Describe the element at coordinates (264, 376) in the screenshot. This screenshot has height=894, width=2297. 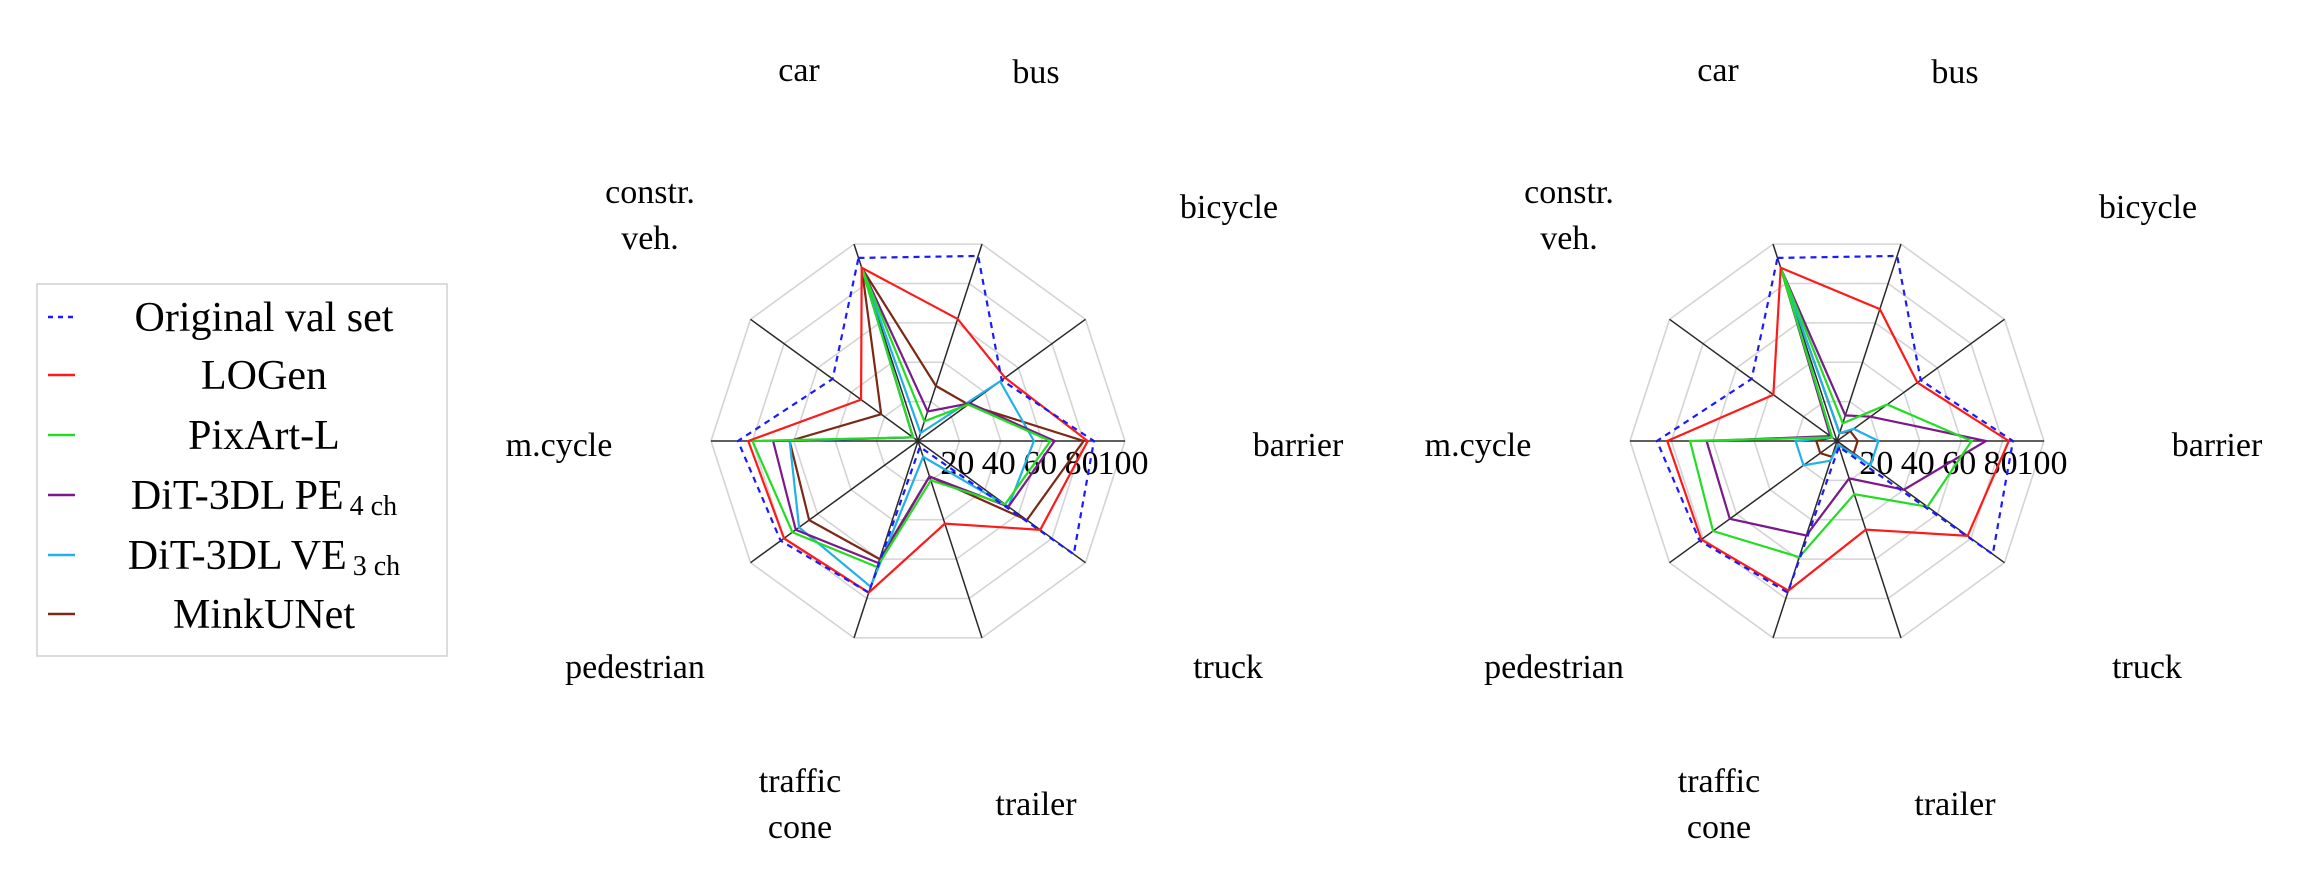
I see `legend-label-logen: LOGen` at that location.